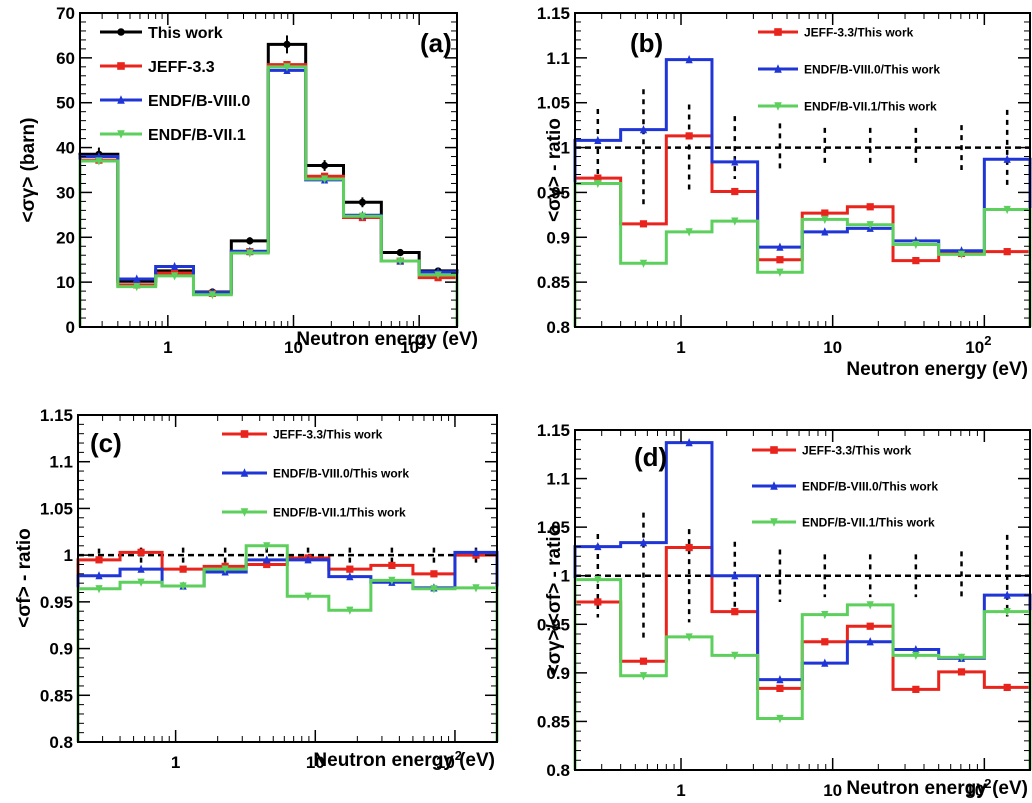 This screenshot has width=1032, height=803. I want to click on y-axis-label: <σf> - ratio, so click(24, 578).